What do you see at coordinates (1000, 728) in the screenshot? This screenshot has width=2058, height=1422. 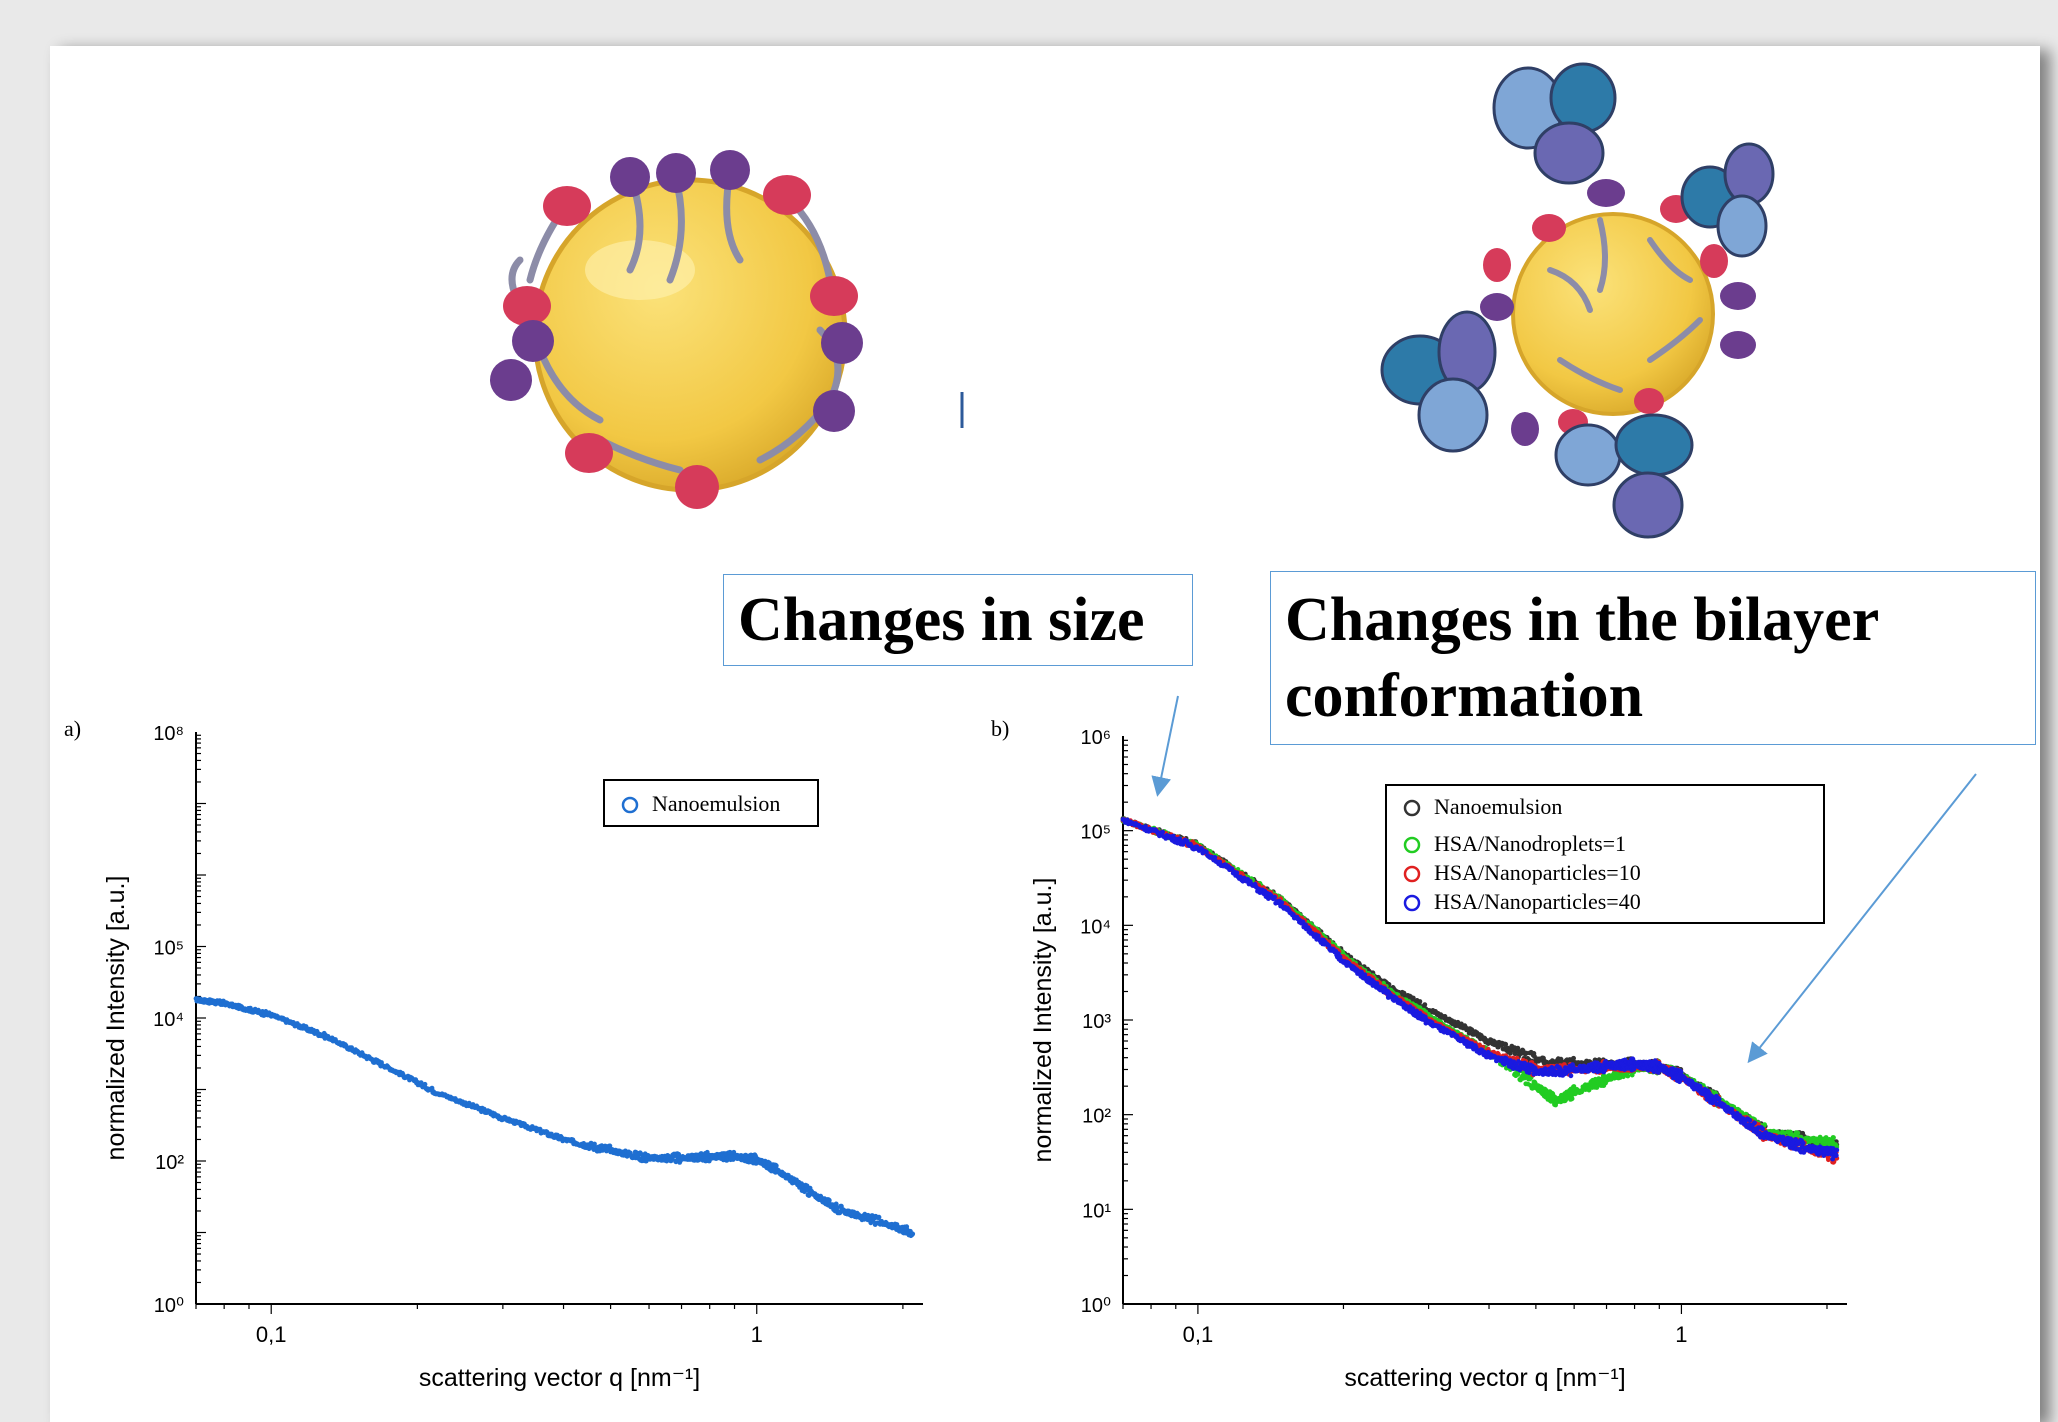 I see `panel-label-b: b)` at bounding box center [1000, 728].